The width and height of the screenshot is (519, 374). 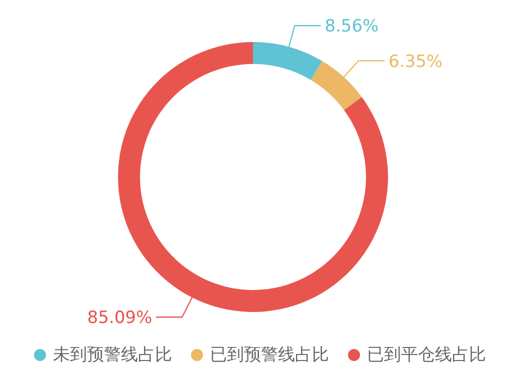 I want to click on legend-label: 已到平仓线占比, so click(x=426, y=355).